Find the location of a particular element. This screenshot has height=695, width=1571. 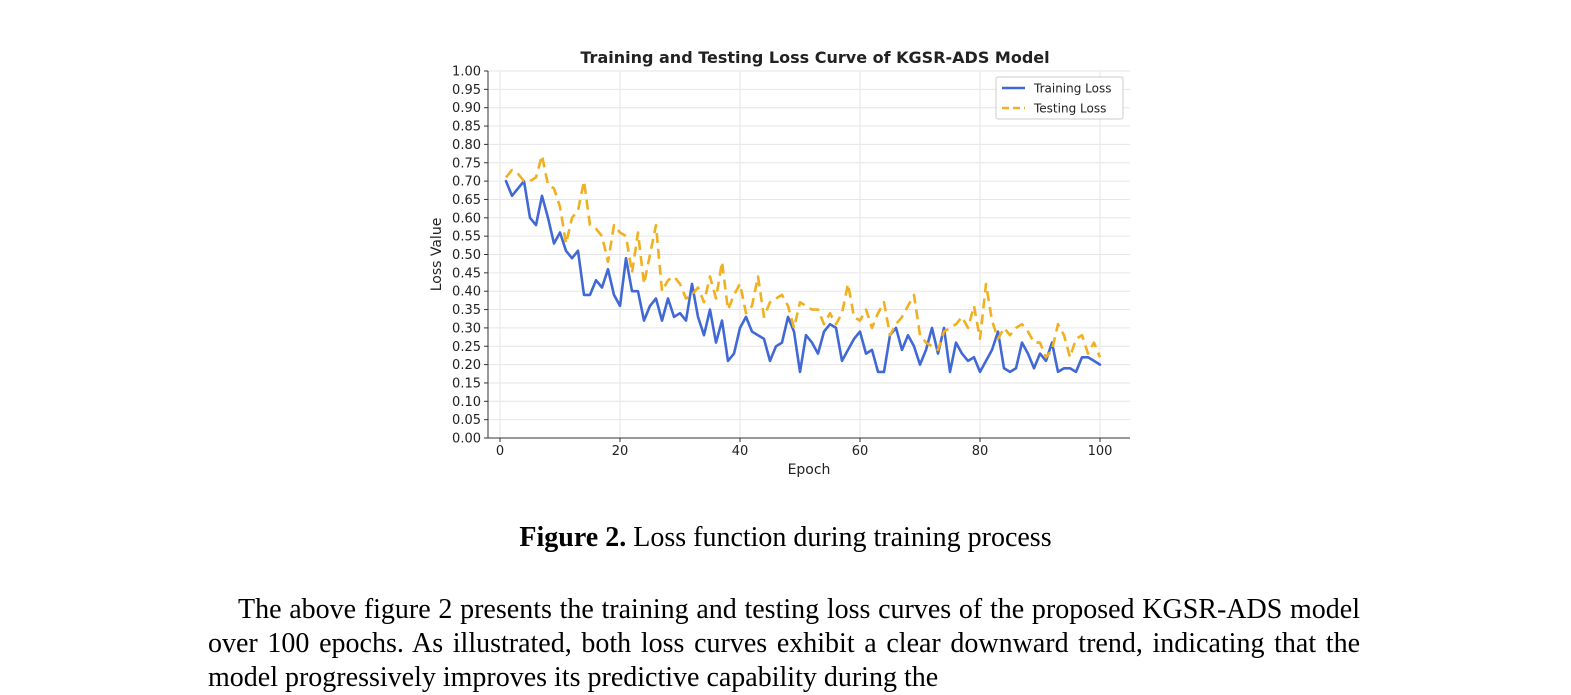

legend-label: Training Loss is located at coordinates (1072, 89).